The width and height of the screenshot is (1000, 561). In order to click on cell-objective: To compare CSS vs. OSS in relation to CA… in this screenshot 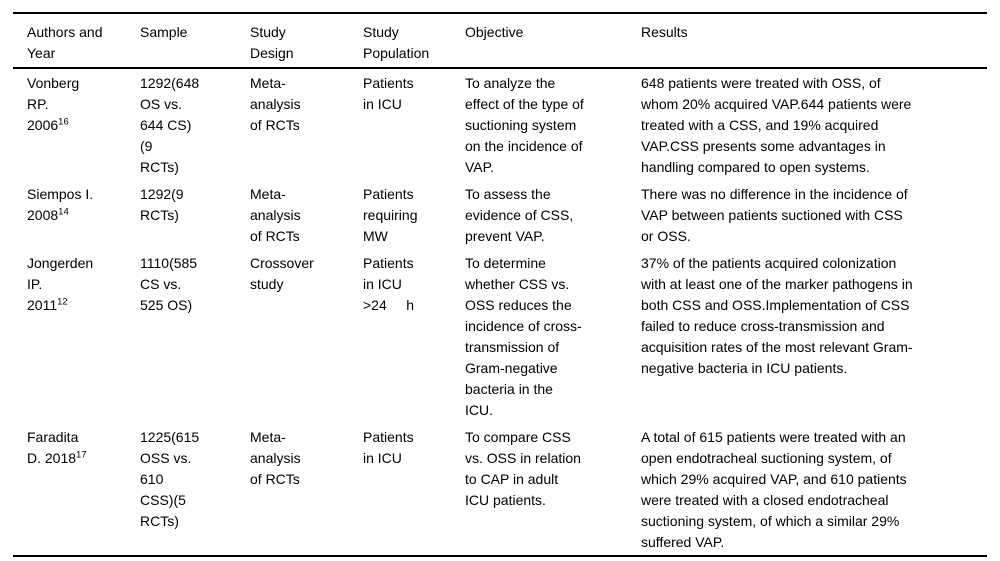, I will do `click(523, 468)`.